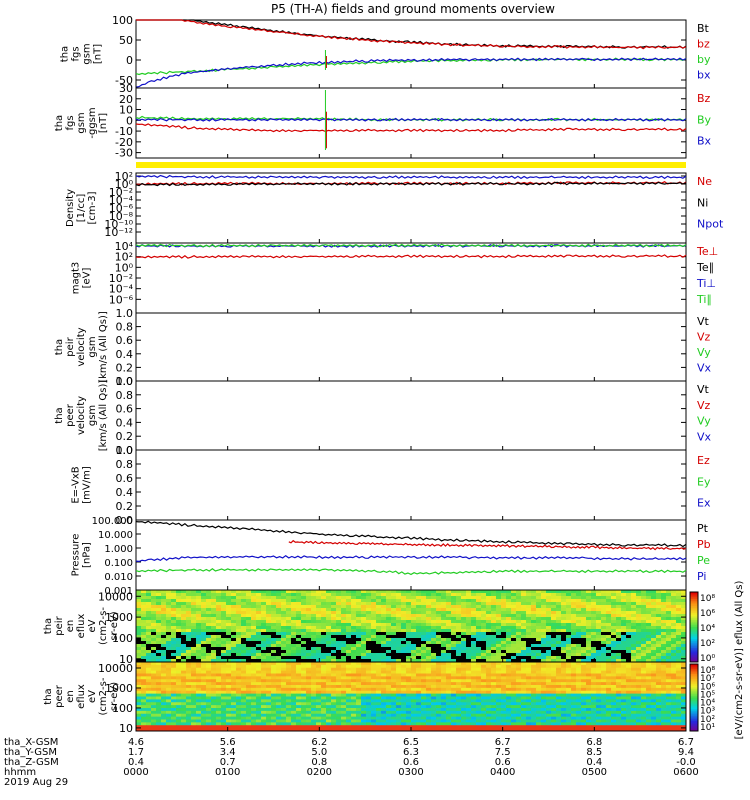 The image size is (750, 800). Describe the element at coordinates (92, 415) in the screenshot. I see `y-axis-label-line: gsm` at that location.